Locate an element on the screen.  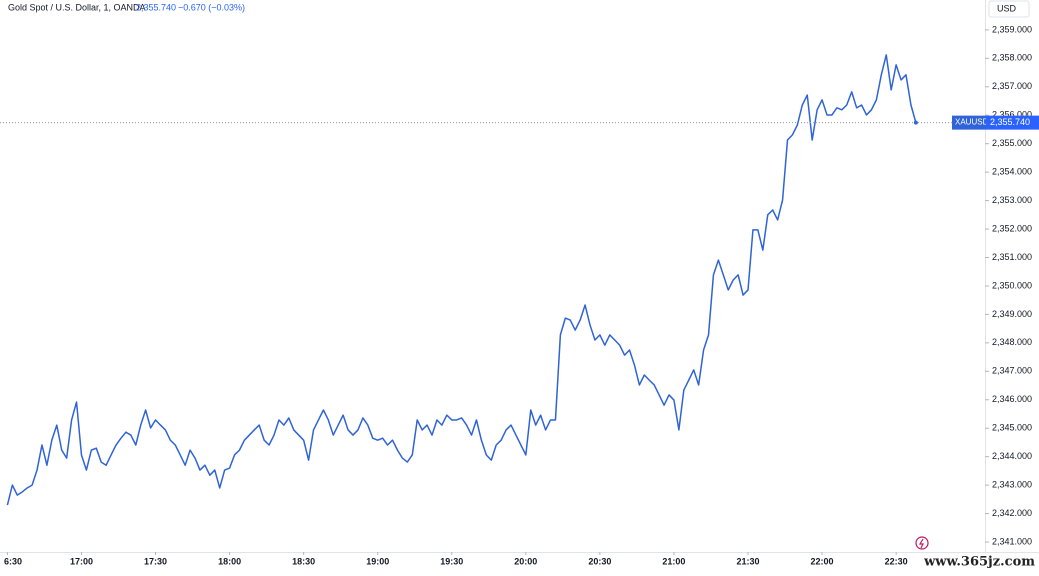
y-tick-label: 2,344.000 is located at coordinates (1012, 456).